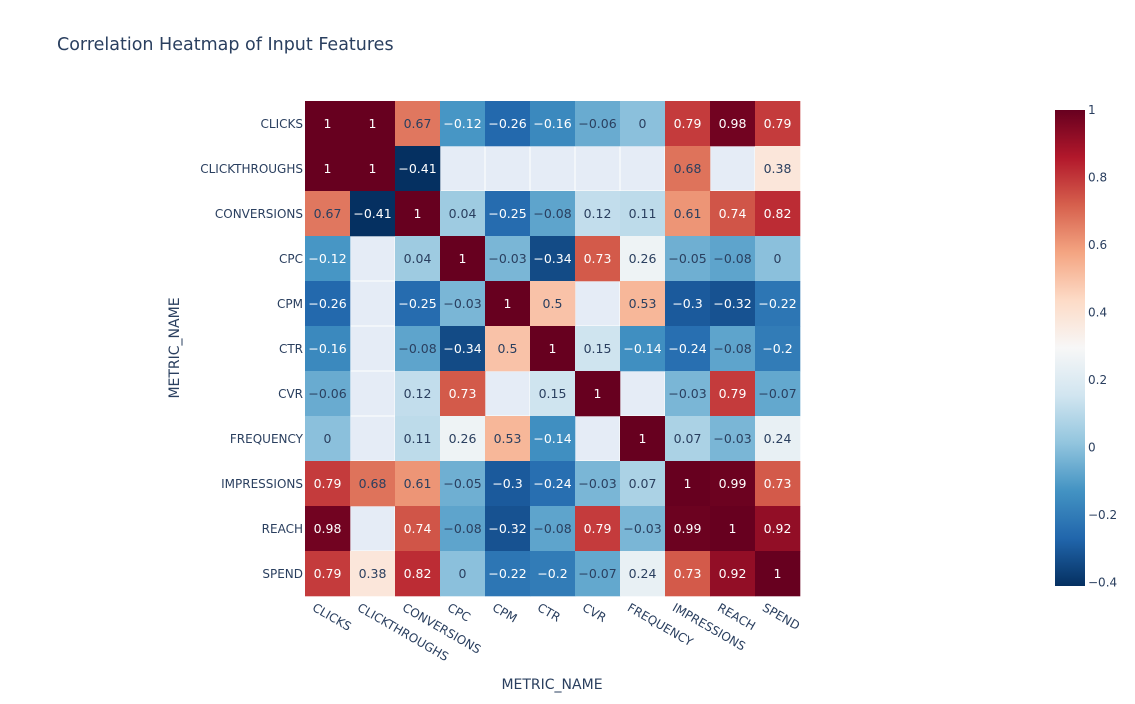 This screenshot has width=1135, height=704. I want to click on cell-value-label: 0.15, so click(553, 393).